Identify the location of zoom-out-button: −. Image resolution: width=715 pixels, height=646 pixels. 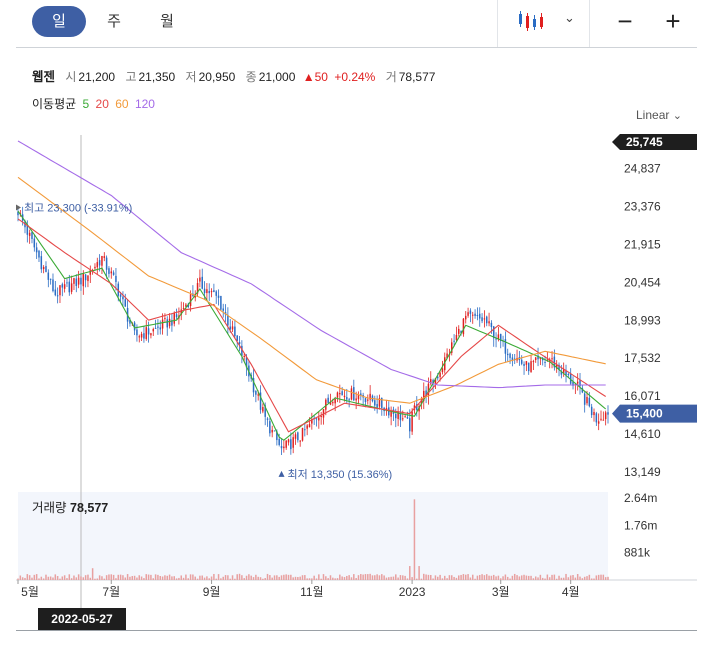
(625, 21).